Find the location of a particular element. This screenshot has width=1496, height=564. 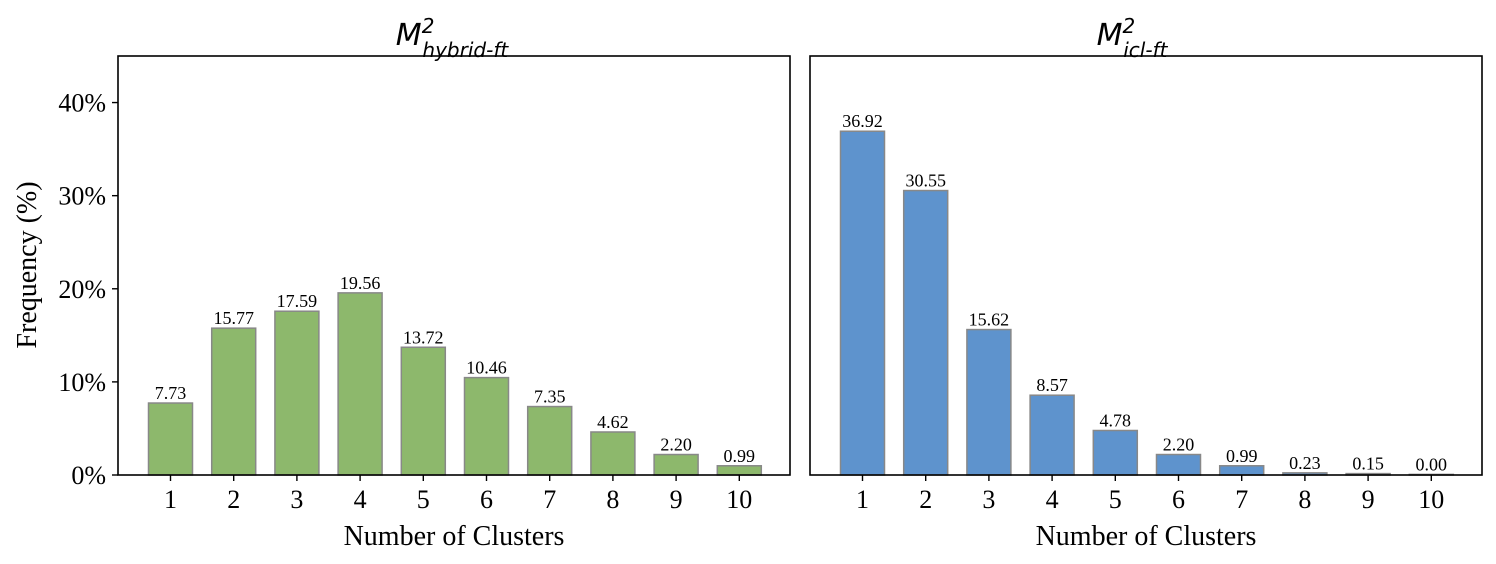

bar-value-label: 30.55 is located at coordinates (925, 181).